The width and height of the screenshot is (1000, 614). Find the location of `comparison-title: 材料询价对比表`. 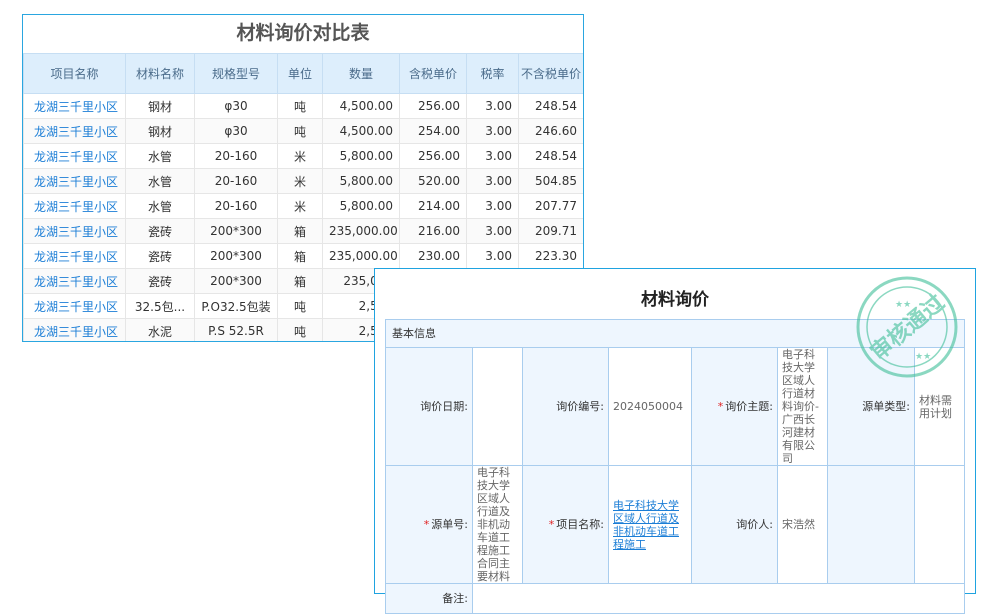

comparison-title: 材料询价对比表 is located at coordinates (303, 33).